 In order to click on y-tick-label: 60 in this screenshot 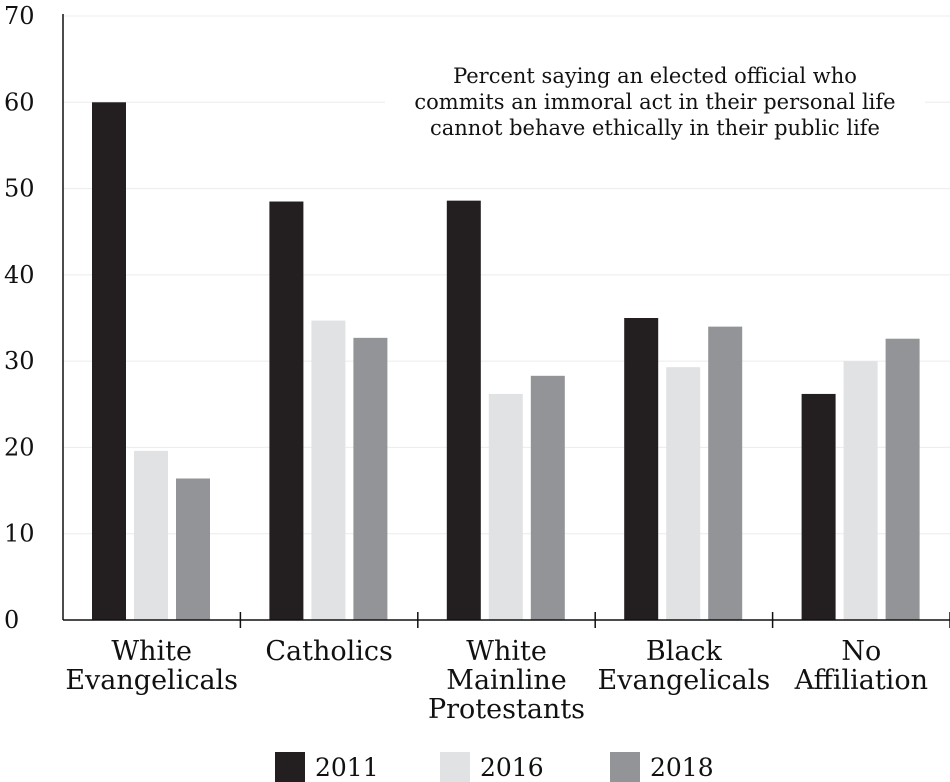, I will do `click(19, 102)`.